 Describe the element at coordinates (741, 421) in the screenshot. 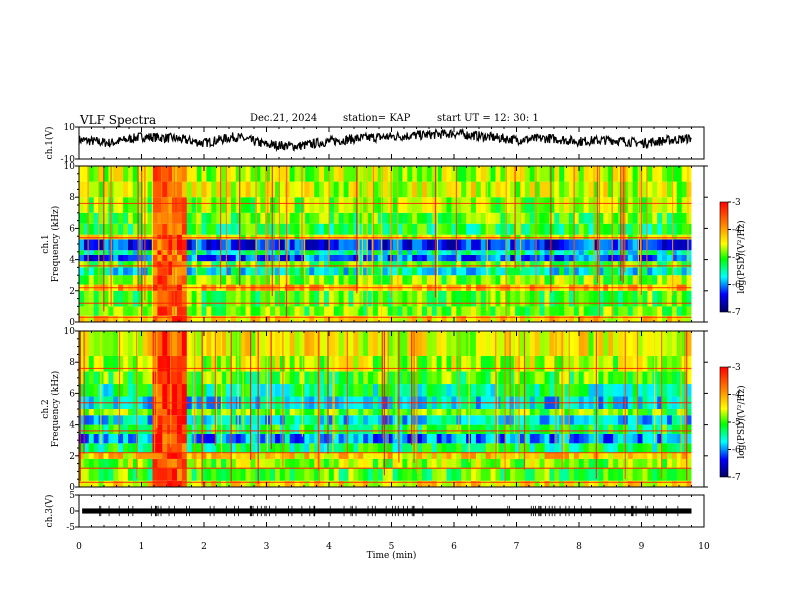

I see `ch2-spec-colorbar-label: log(PSD)(V²/Hz)` at that location.